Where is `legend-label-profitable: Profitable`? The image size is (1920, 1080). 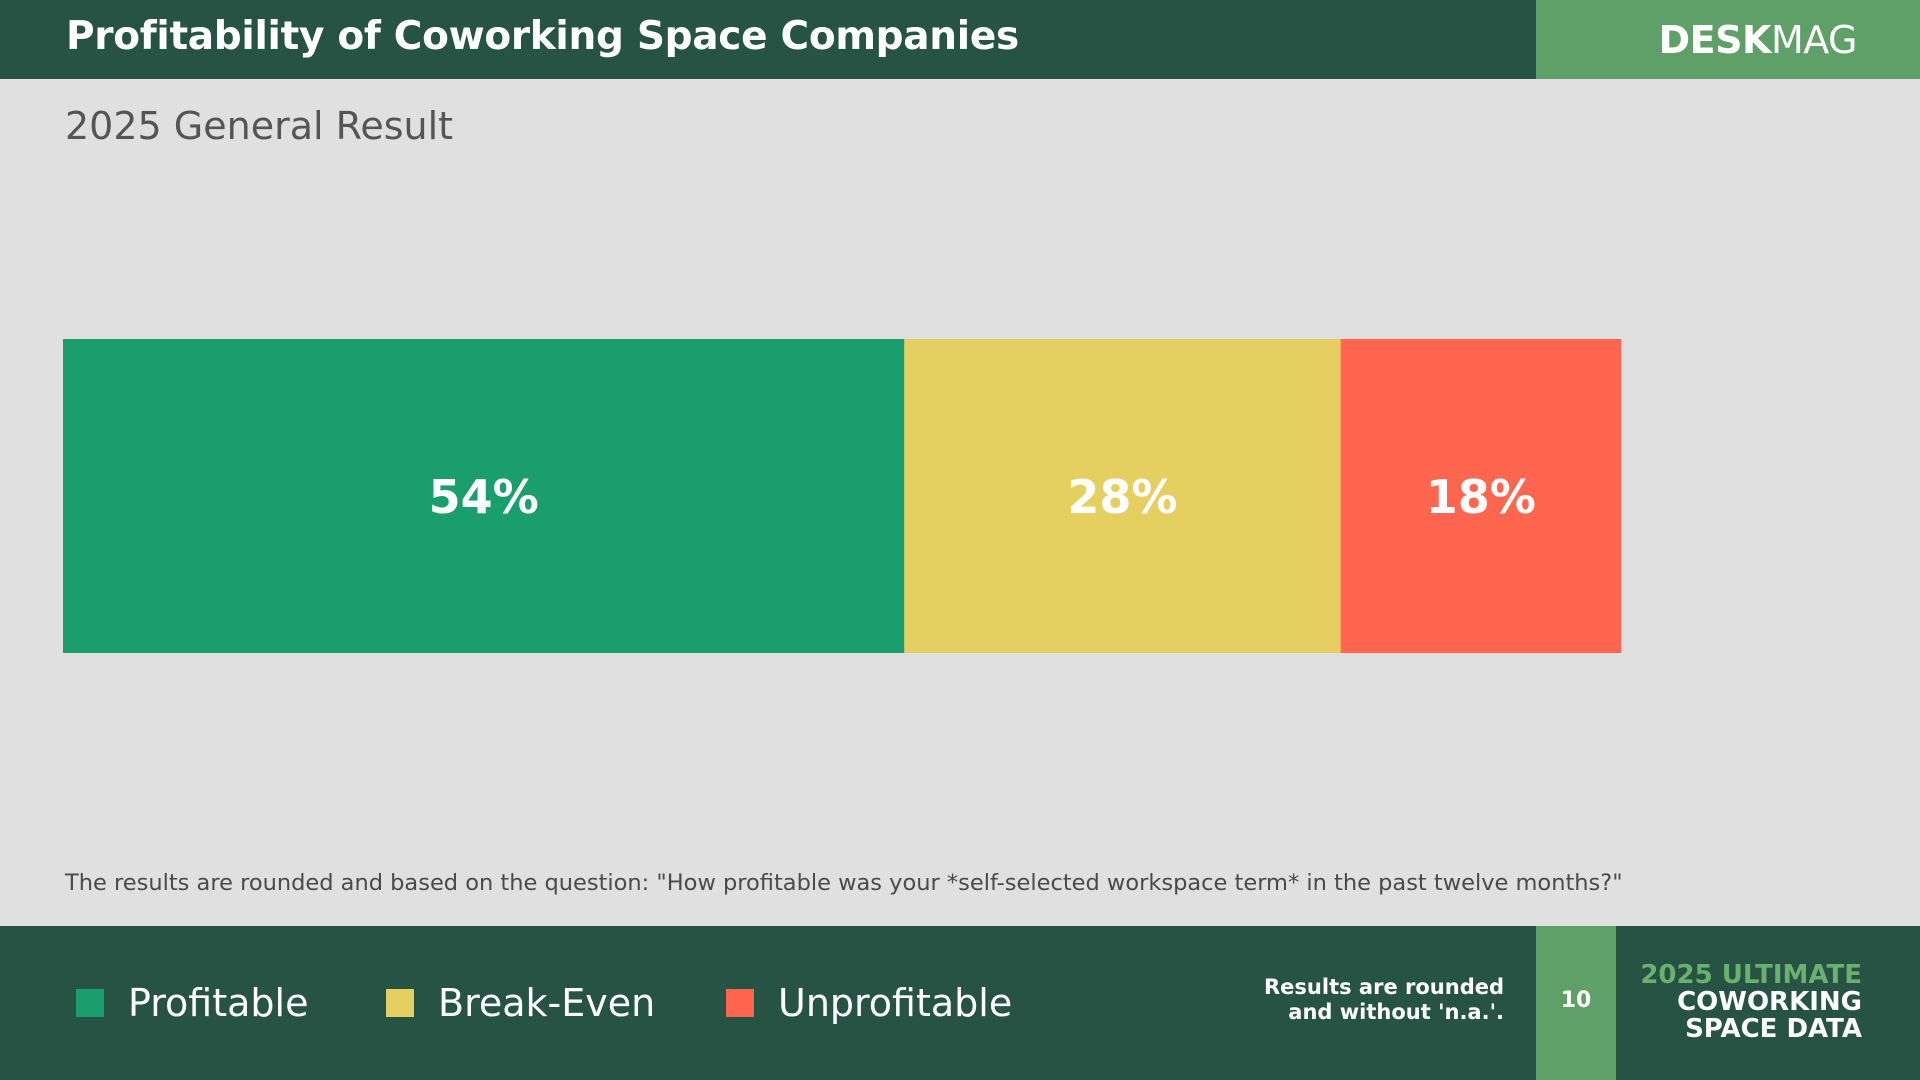 legend-label-profitable: Profitable is located at coordinates (218, 1003).